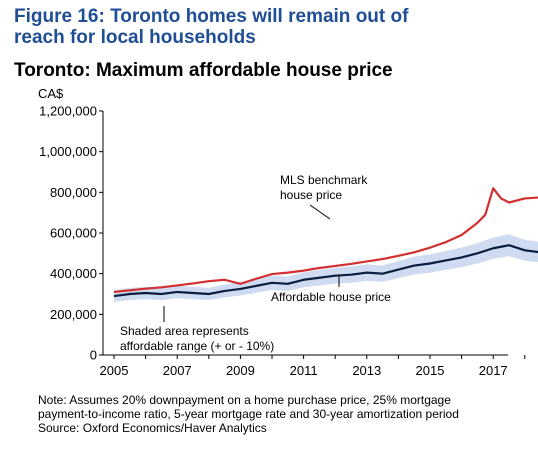  Describe the element at coordinates (184, 331) in the screenshot. I see `annotation-shaded-line: Shaded area represents` at that location.